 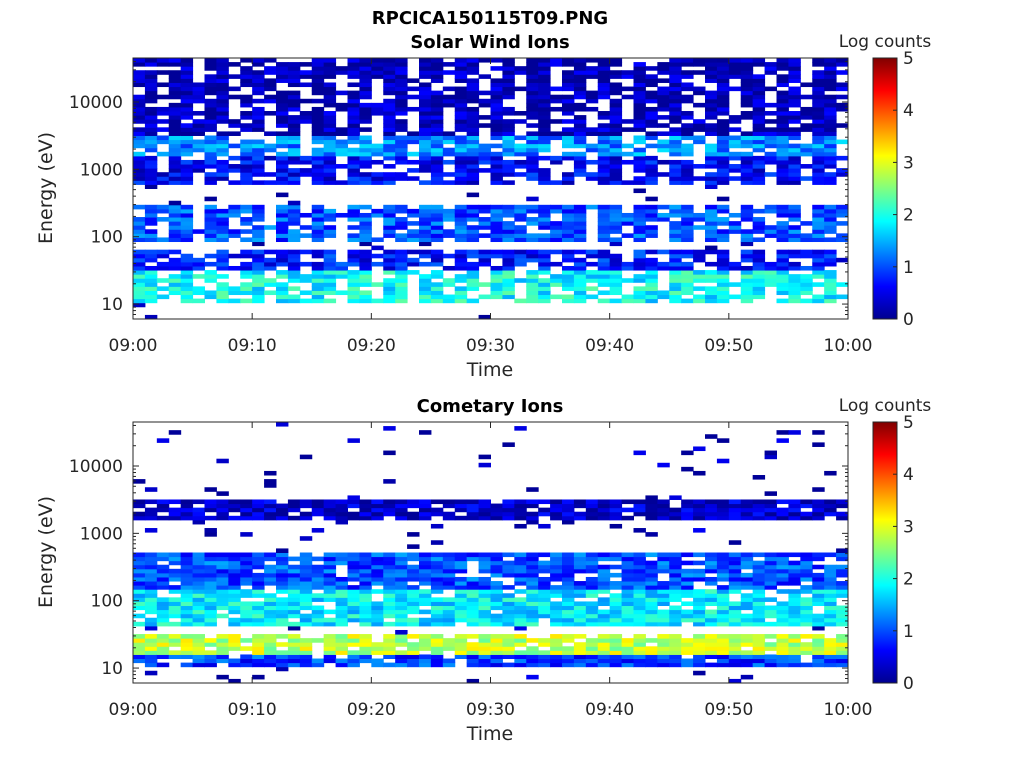 What do you see at coordinates (908, 580) in the screenshot?
I see `colorbar-tick-label: 2` at bounding box center [908, 580].